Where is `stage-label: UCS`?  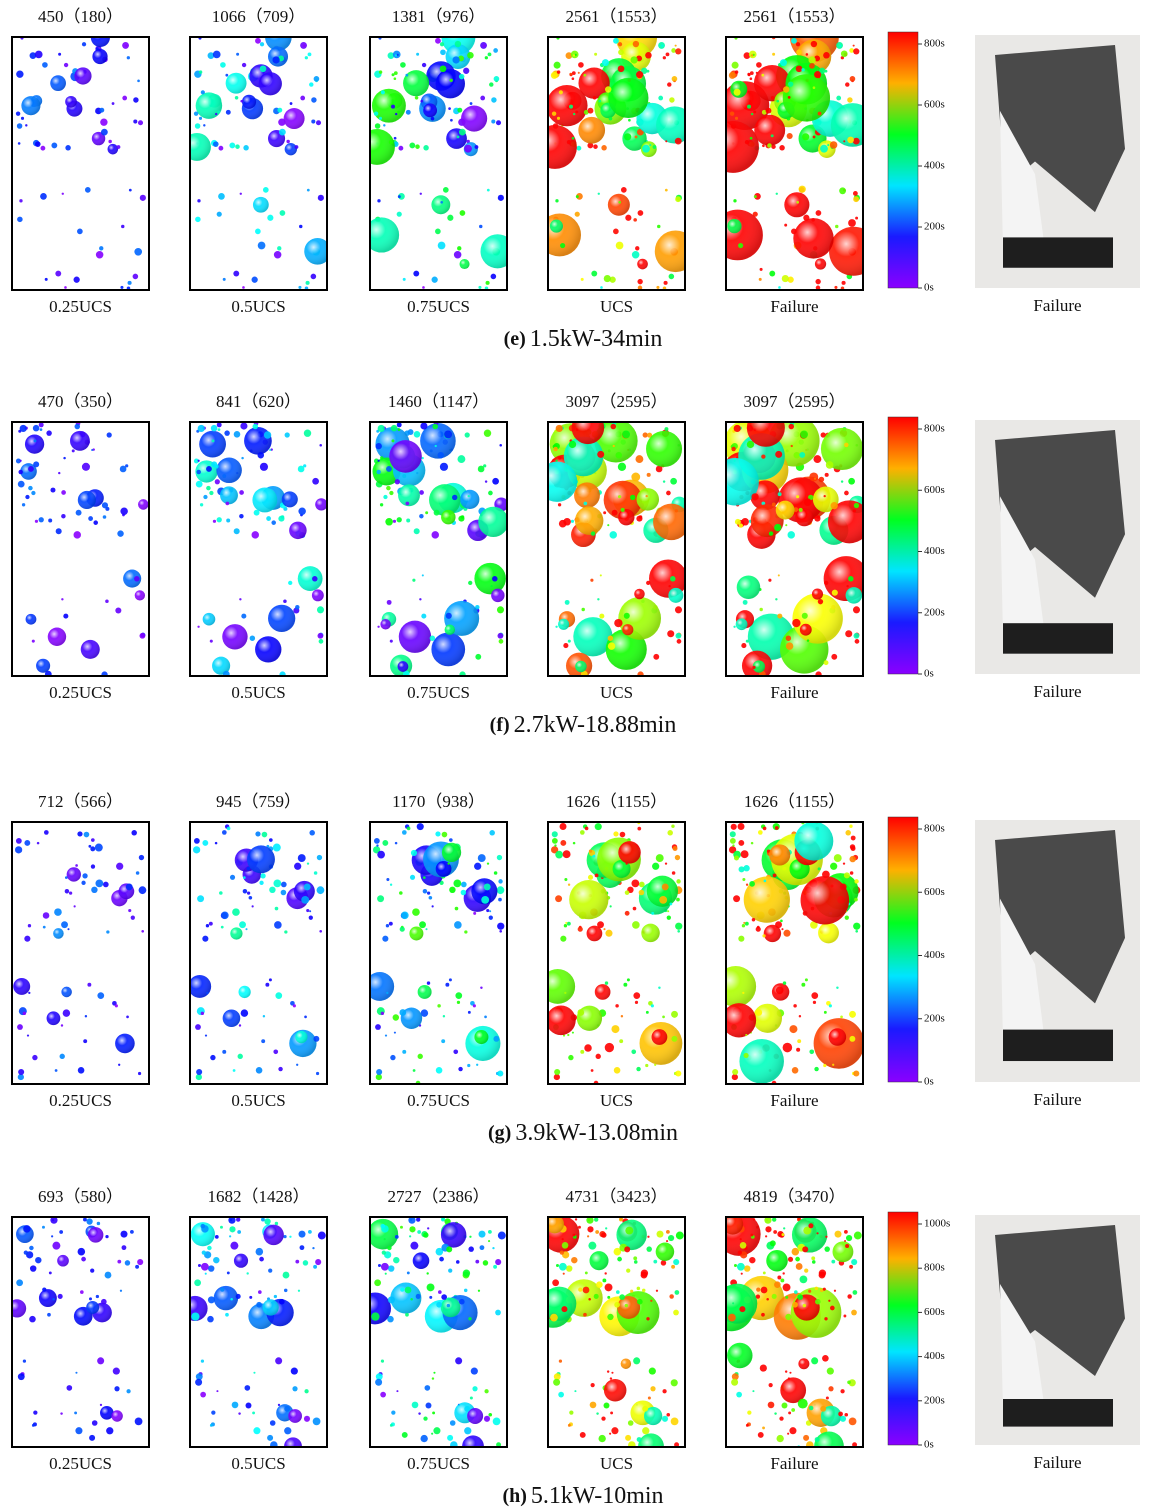
stage-label: UCS is located at coordinates (616, 1100).